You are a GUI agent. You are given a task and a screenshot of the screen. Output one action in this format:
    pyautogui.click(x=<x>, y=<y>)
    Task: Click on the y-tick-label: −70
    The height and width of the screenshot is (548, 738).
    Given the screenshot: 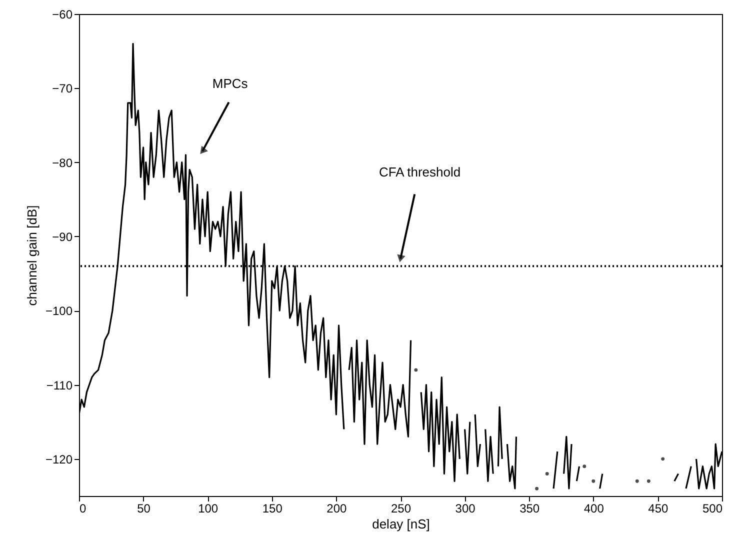 What is the action you would take?
    pyautogui.click(x=62, y=89)
    